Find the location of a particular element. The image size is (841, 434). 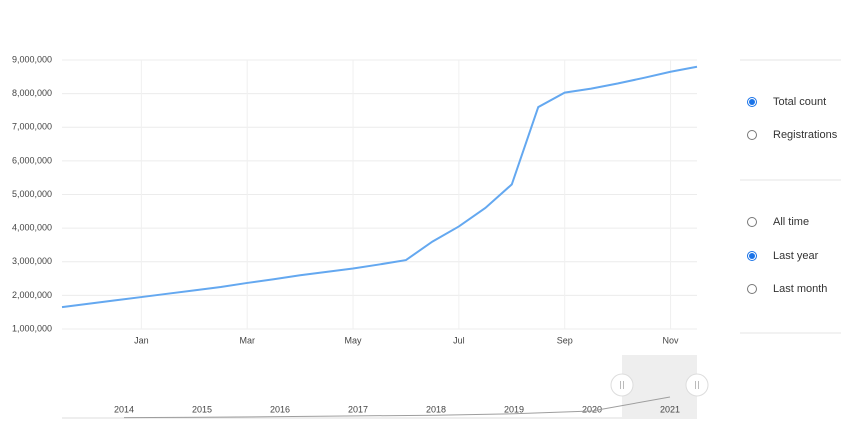

y-tick-label: 5,000,000 is located at coordinates (32, 194).